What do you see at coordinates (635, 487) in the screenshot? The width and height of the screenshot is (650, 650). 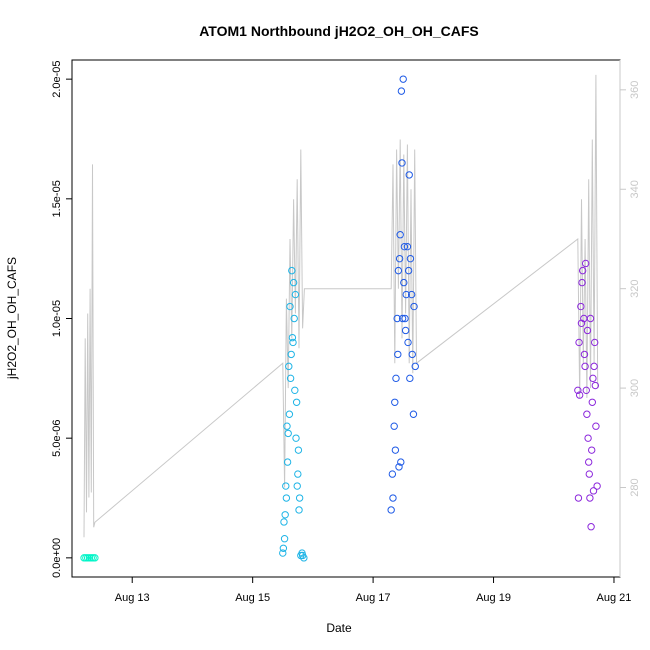 I see `y-right-tick-label: 280` at bounding box center [635, 487].